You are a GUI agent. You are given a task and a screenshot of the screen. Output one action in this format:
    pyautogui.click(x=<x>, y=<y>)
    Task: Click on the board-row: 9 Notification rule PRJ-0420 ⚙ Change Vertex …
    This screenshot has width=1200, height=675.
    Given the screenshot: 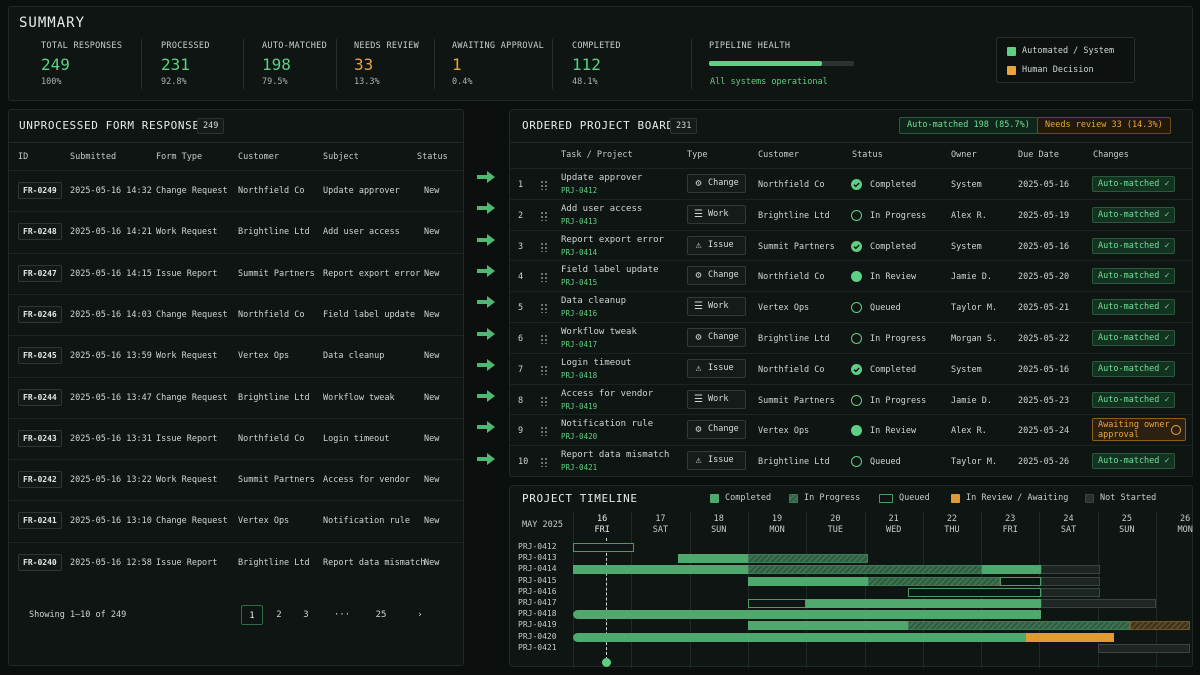 What is the action you would take?
    pyautogui.click(x=851, y=429)
    